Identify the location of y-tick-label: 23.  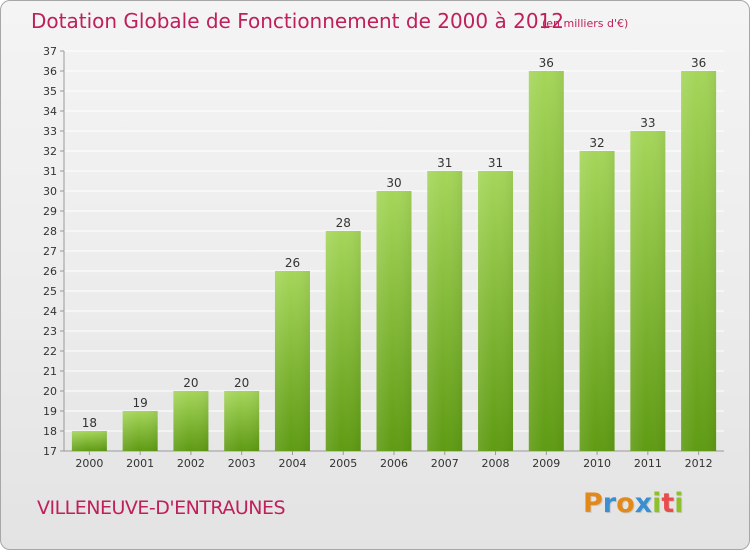
(50, 331).